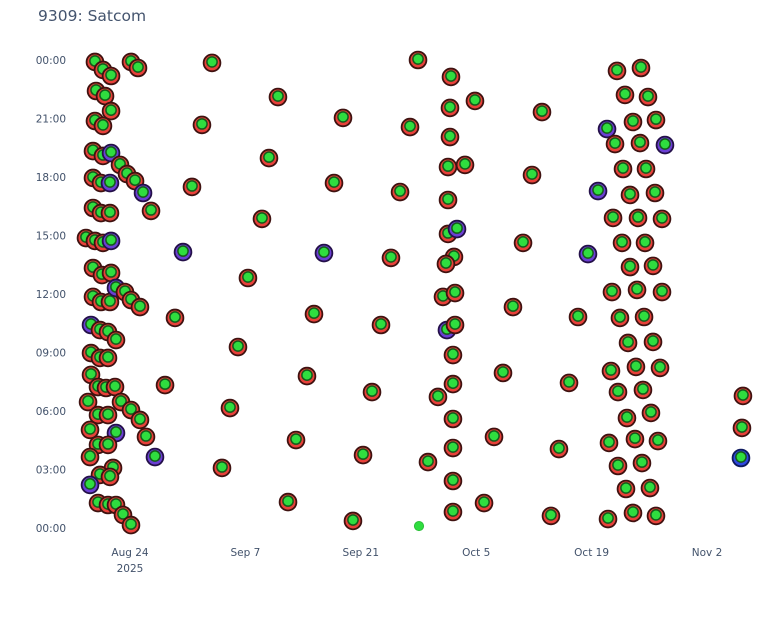 This screenshot has height=619, width=780. Describe the element at coordinates (419, 526) in the screenshot. I see `pass-marker-green-dot-only` at that location.